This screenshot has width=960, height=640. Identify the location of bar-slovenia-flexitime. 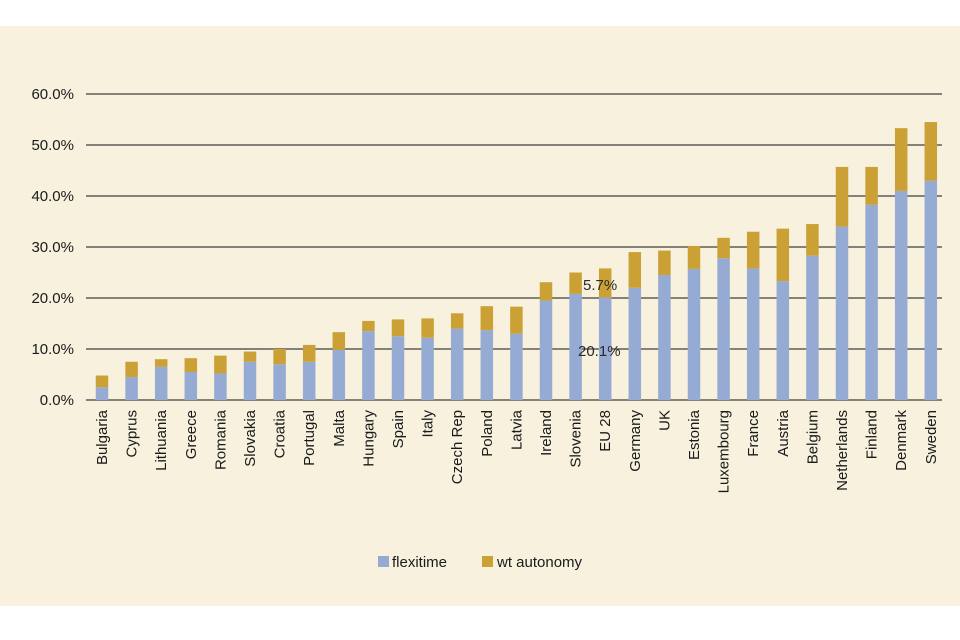
(575, 346).